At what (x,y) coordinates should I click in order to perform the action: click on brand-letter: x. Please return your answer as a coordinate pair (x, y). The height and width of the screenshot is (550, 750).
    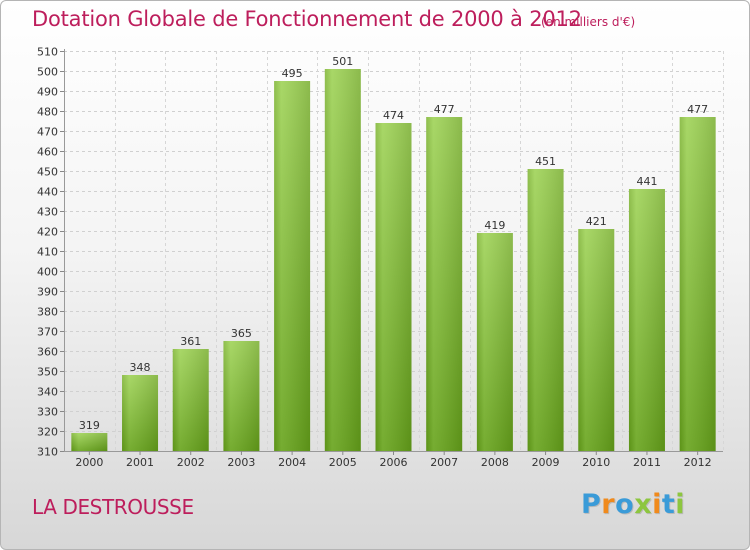
    Looking at the image, I should click on (643, 504).